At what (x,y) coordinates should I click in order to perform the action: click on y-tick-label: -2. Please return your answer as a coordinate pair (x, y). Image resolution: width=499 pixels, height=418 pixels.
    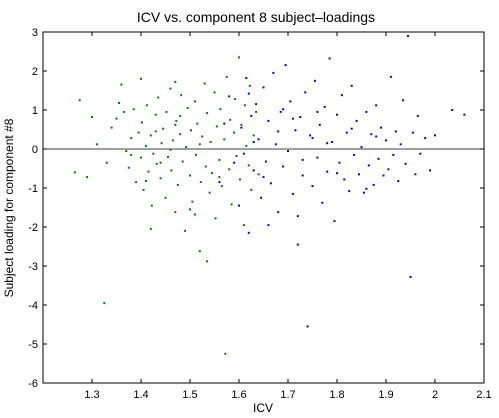
    Looking at the image, I should click on (33, 228).